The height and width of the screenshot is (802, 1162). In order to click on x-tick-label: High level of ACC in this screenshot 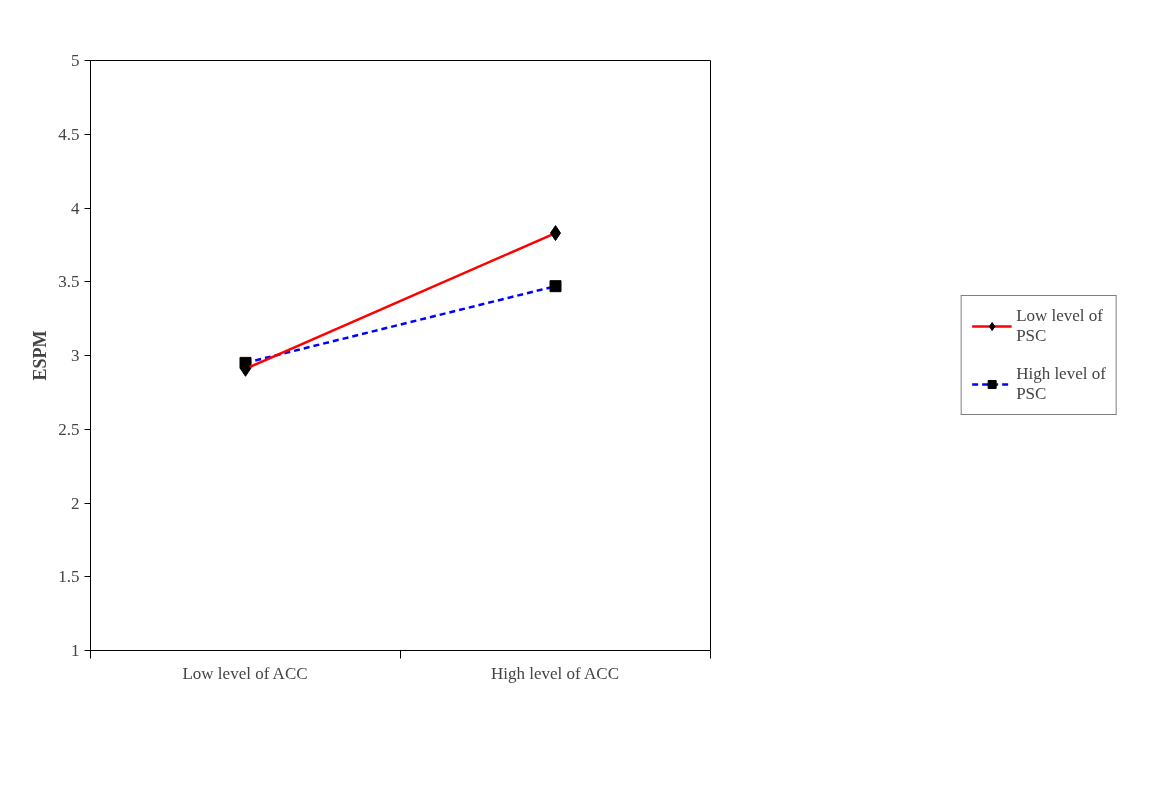, I will do `click(555, 673)`.